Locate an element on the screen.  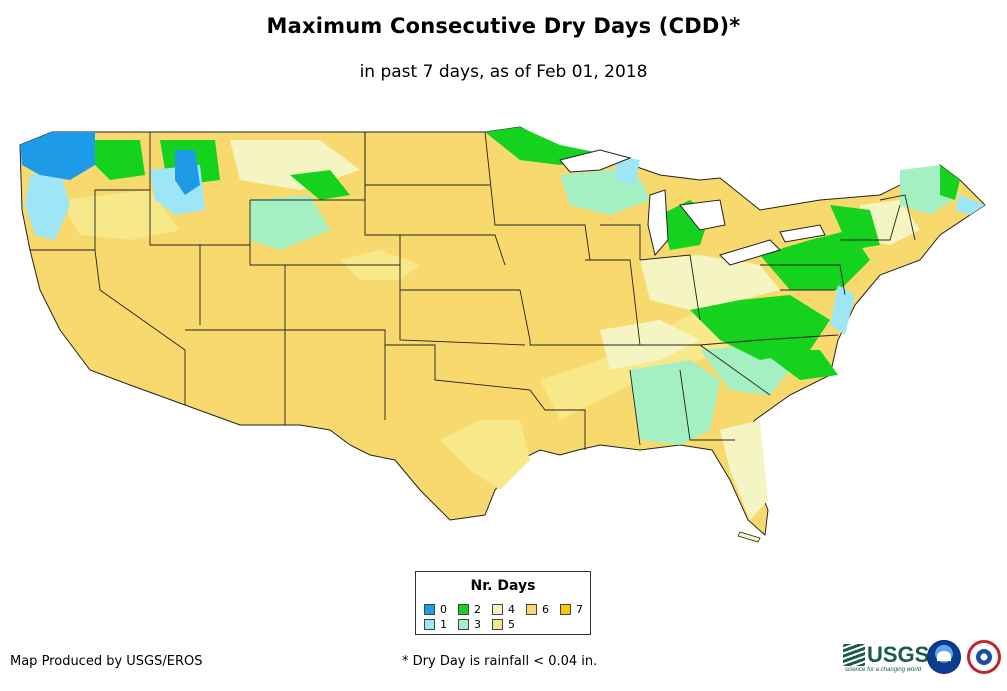
legend-label-6: 6 is located at coordinates (545, 609).